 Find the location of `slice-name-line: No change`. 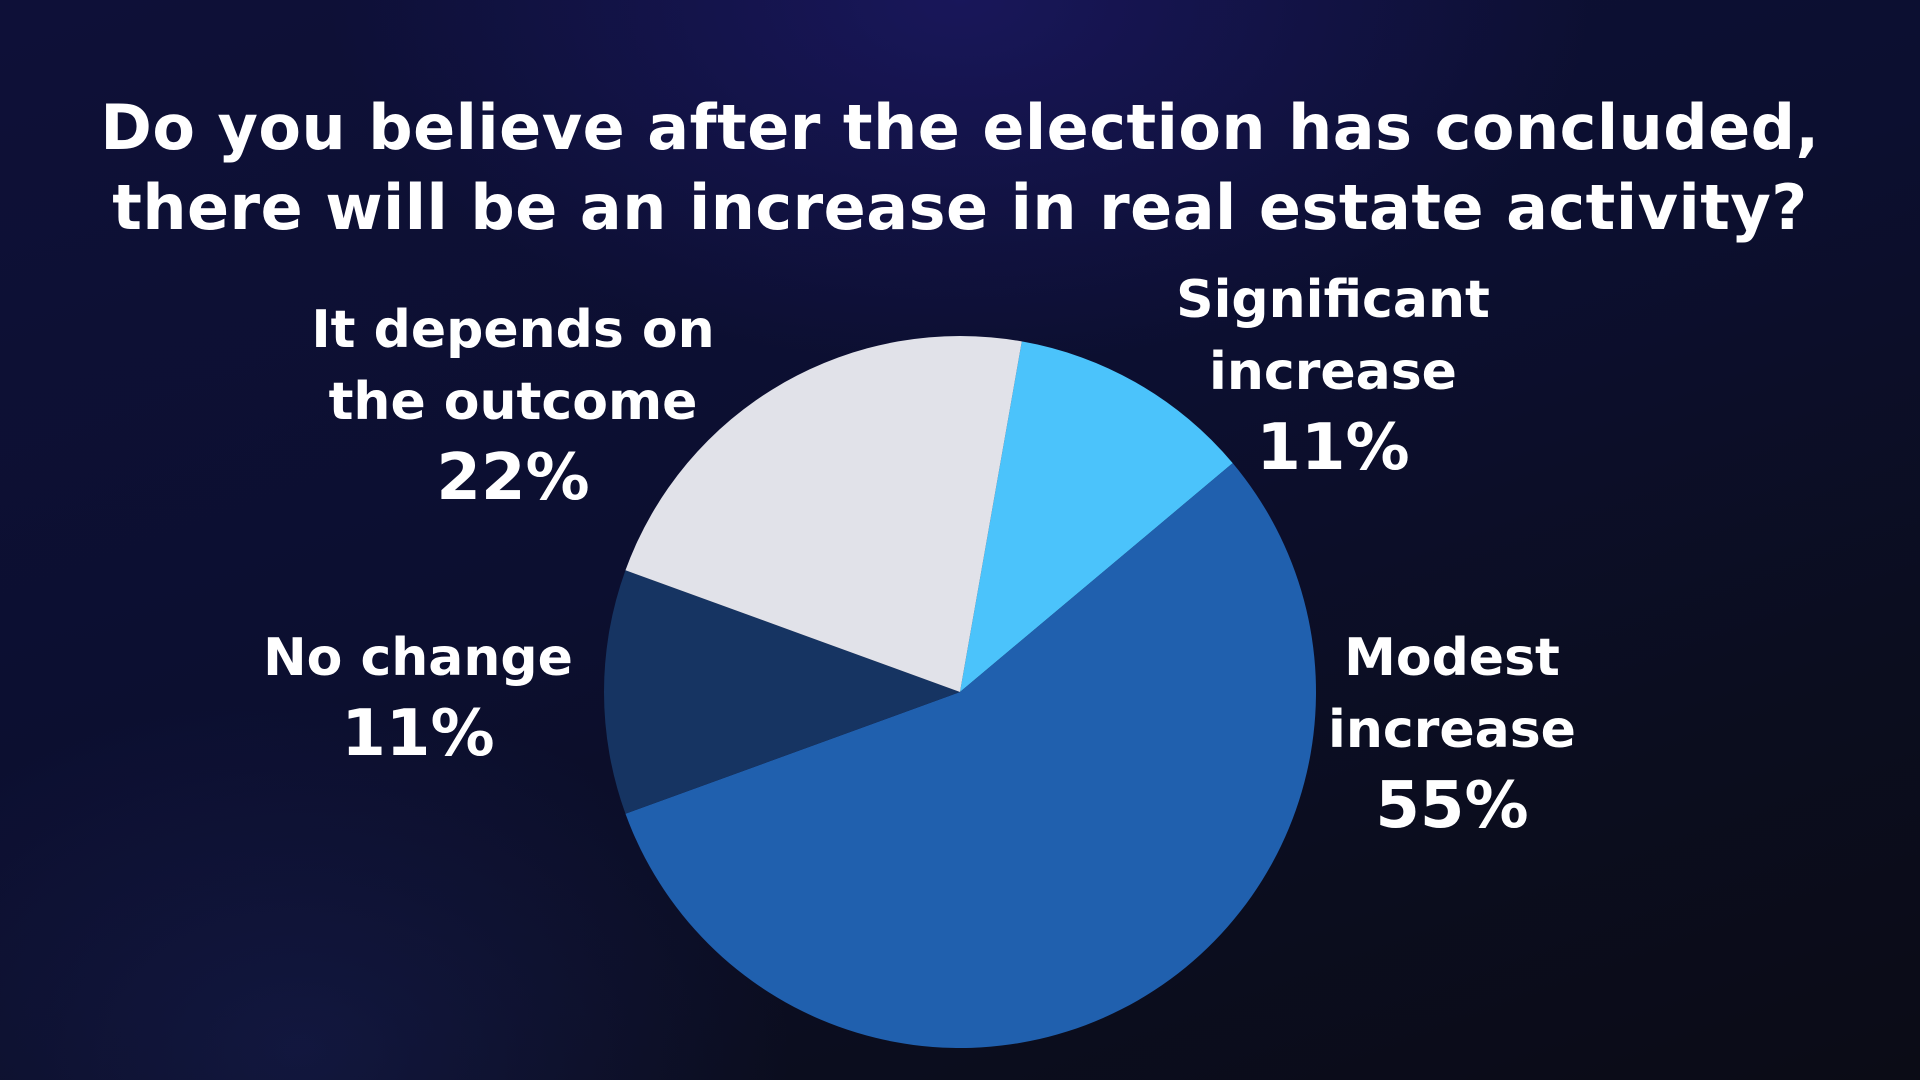

slice-name-line: No change is located at coordinates (418, 658).